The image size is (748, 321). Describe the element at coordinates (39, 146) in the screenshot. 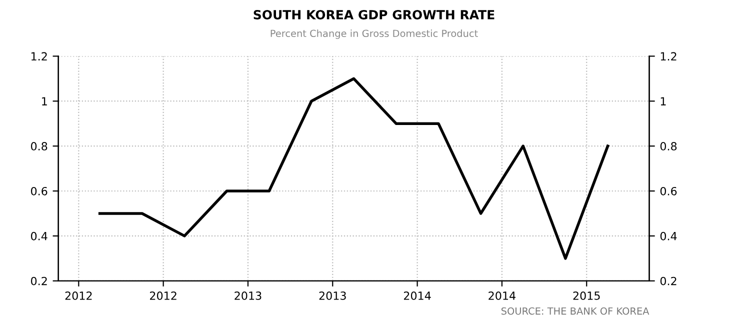

I see `y-tick-label: 0.8` at that location.